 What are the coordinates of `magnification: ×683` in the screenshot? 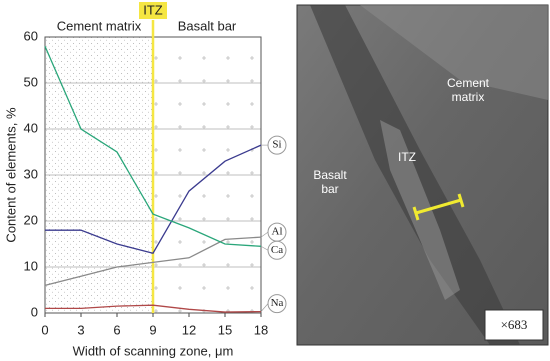 It's located at (514, 324).